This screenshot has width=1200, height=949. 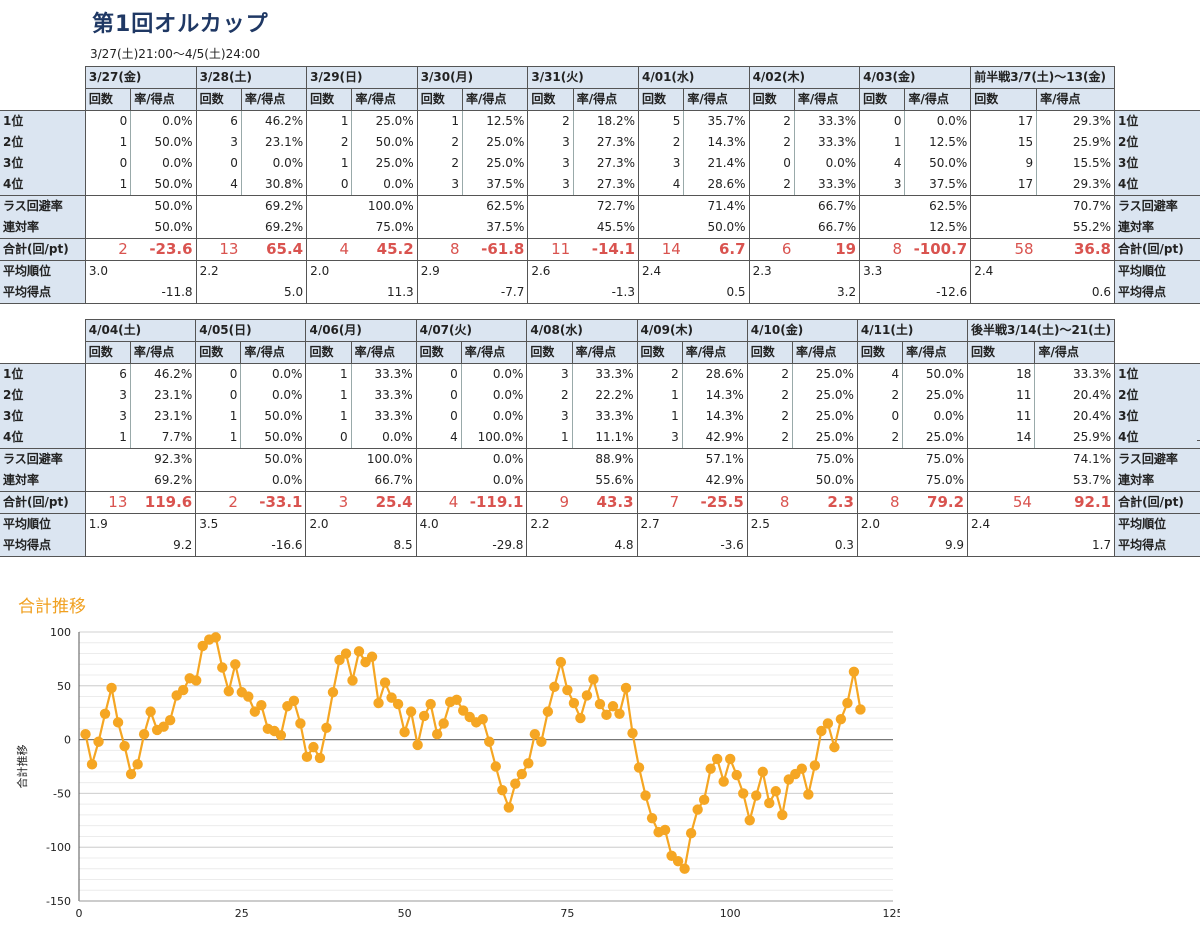 I want to click on total-count-cell: 8, so click(x=879, y=502).